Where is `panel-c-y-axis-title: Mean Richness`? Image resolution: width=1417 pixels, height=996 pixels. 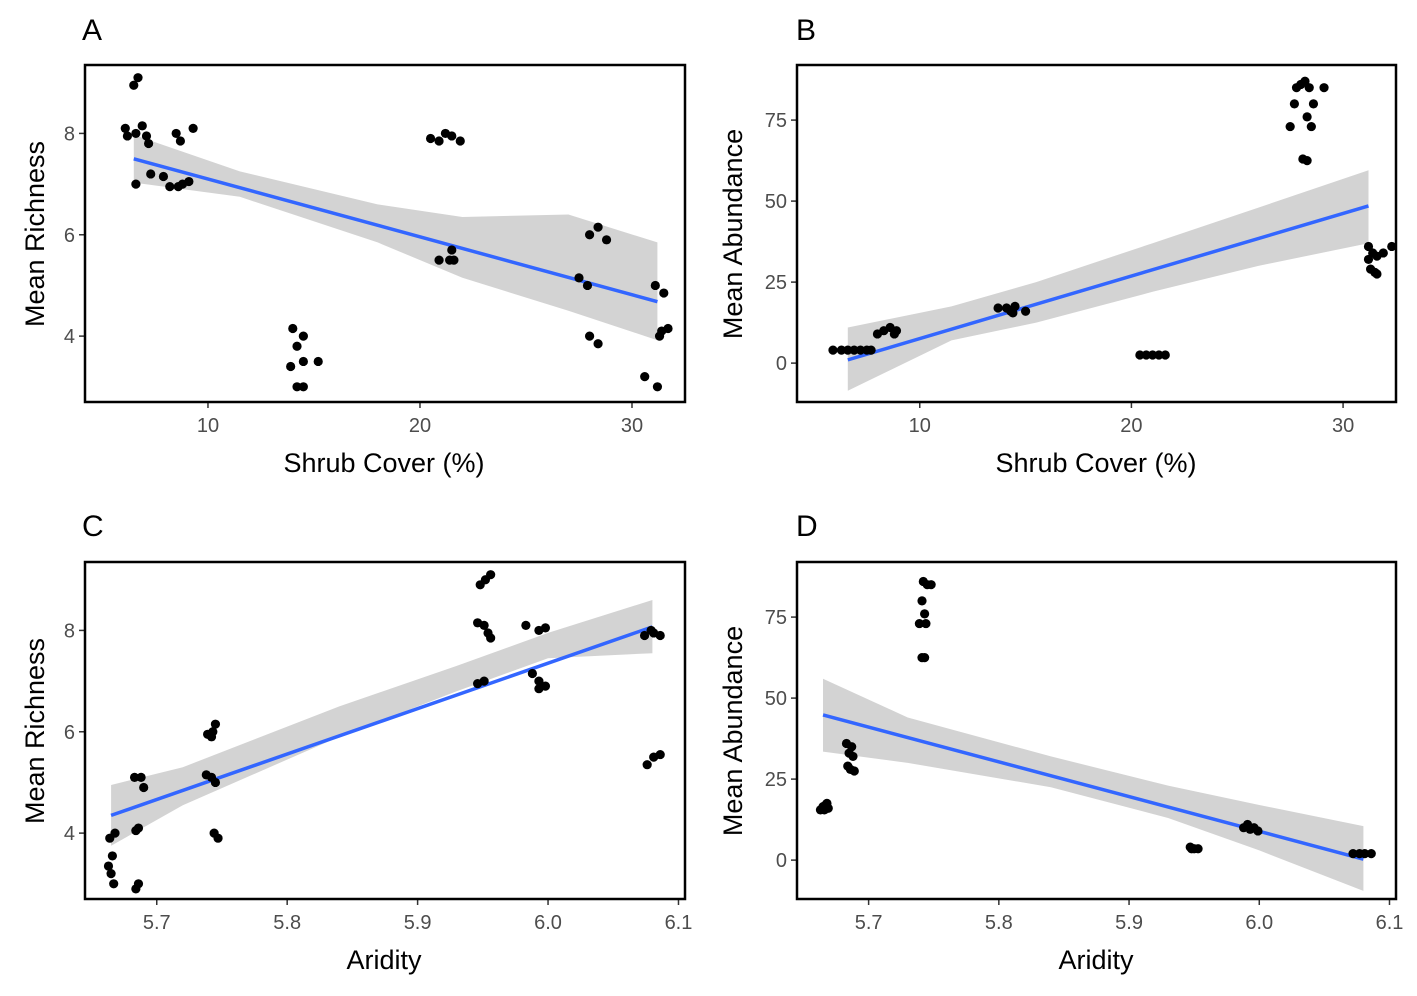
panel-c-y-axis-title: Mean Richness is located at coordinates (35, 731).